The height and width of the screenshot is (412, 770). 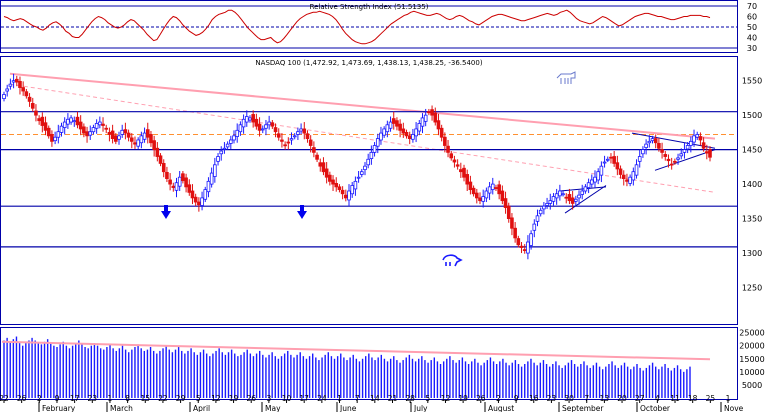 I want to click on flag-line, so click(x=583, y=189).